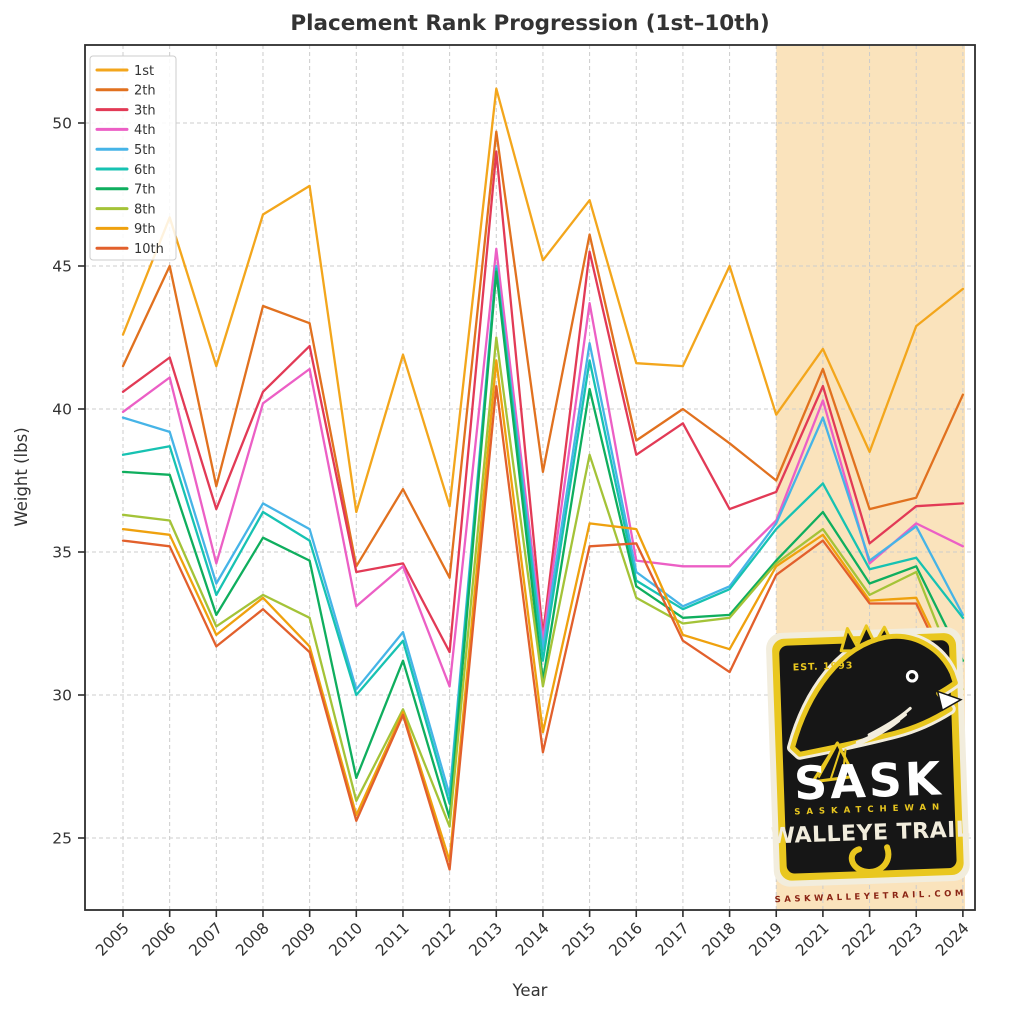  I want to click on x-tick-label: 2017, so click(672, 939).